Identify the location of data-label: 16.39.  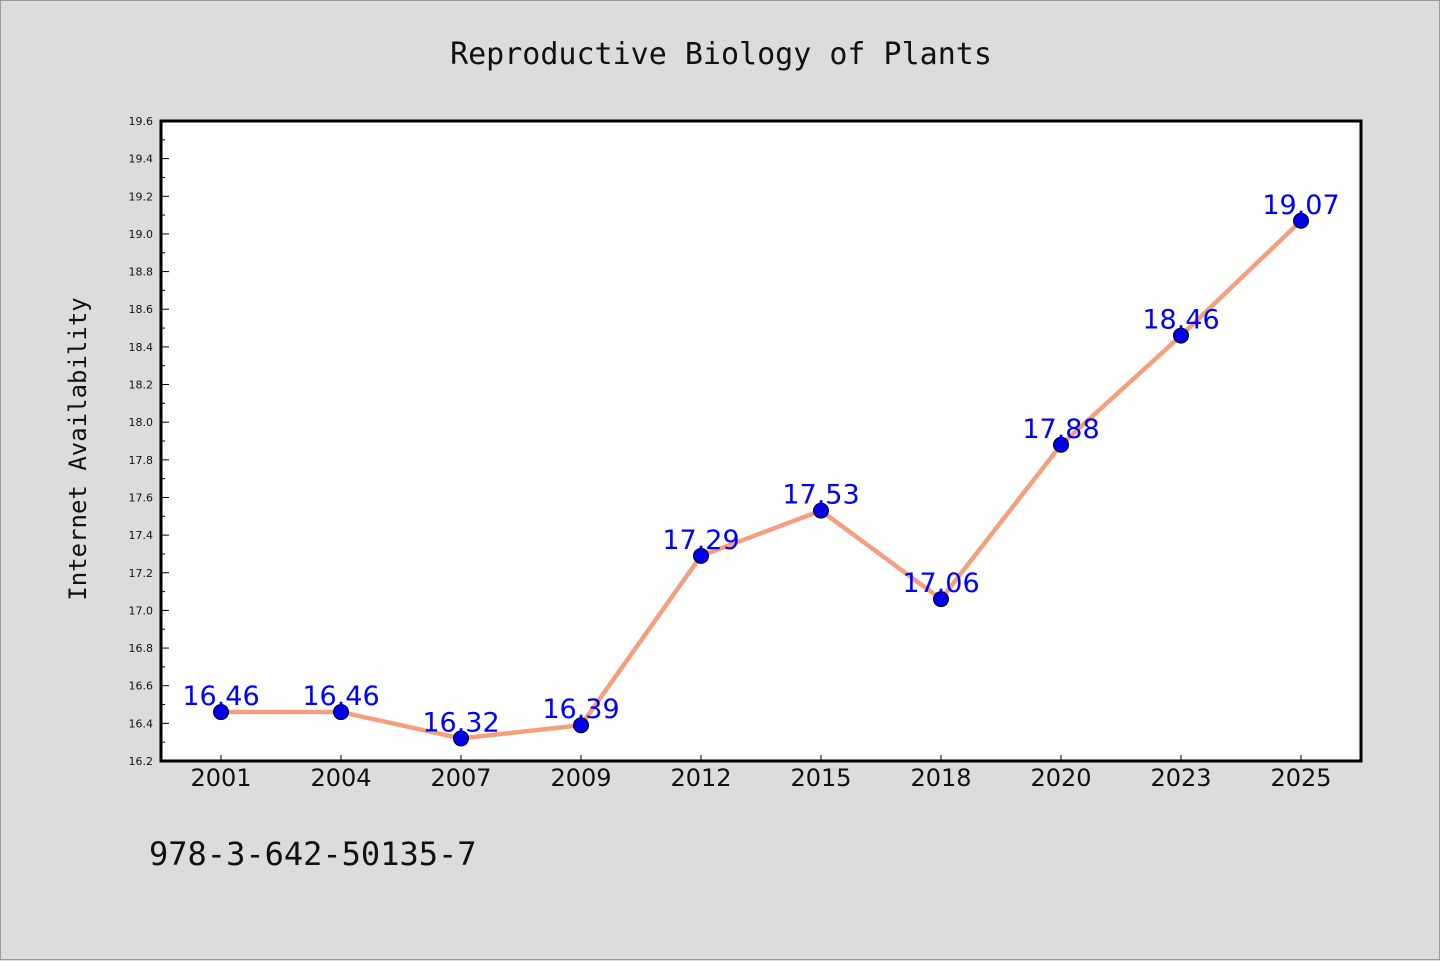
(580, 709).